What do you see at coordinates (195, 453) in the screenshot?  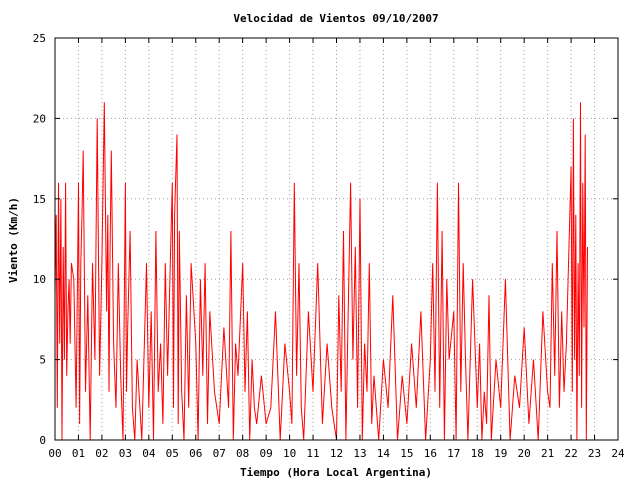 I see `x-tick-label: 06` at bounding box center [195, 453].